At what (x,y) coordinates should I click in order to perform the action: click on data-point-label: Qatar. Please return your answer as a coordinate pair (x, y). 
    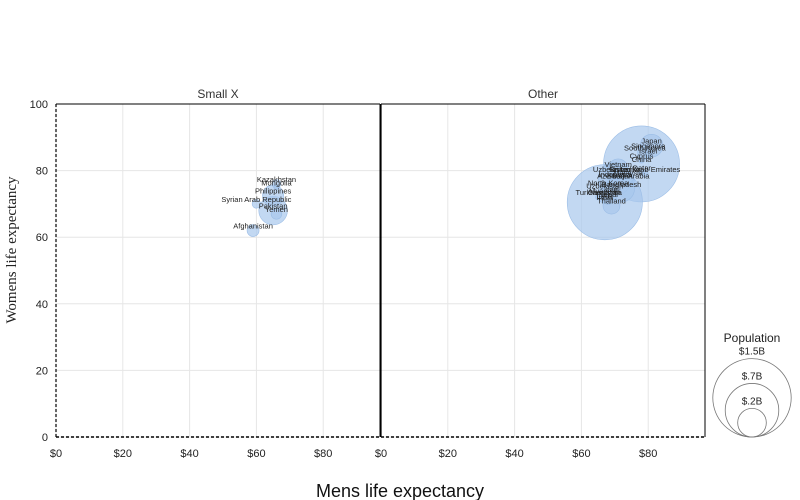
    Looking at the image, I should click on (641, 167).